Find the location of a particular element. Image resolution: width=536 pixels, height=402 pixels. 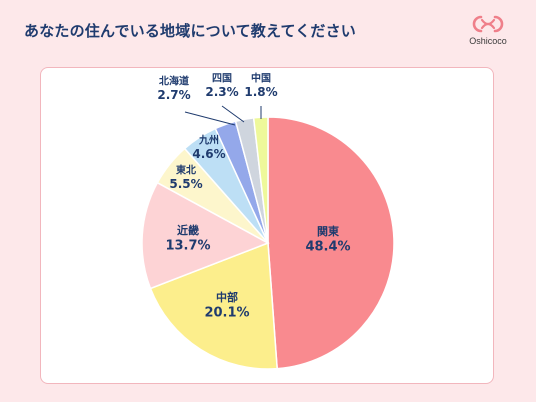

slice-label-6: 北海道 is located at coordinates (174, 80).